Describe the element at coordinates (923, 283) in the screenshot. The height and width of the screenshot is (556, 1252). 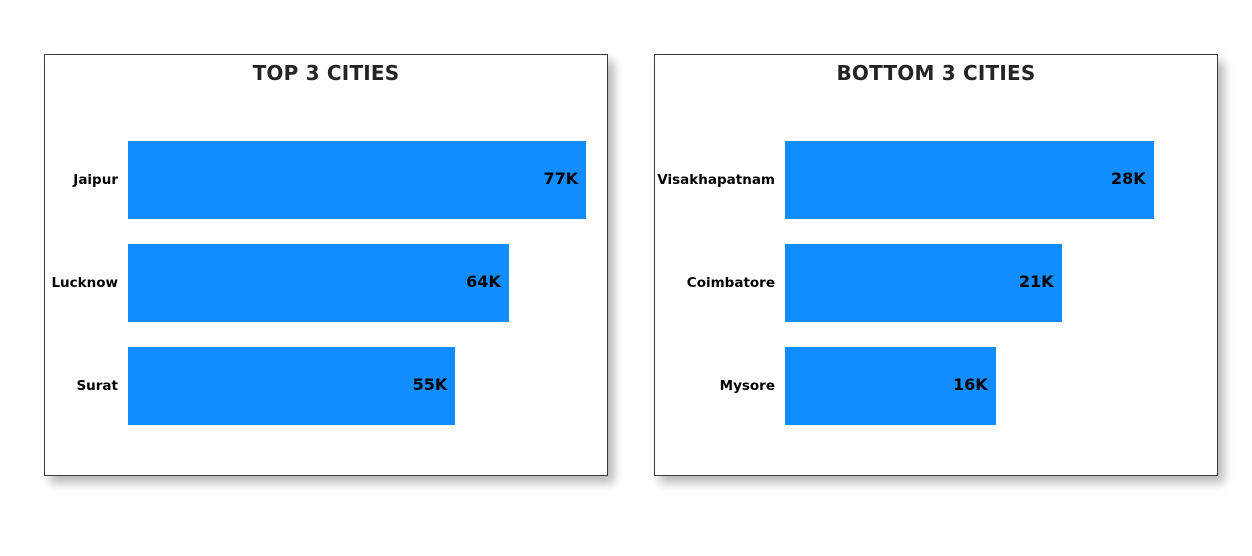
I see `bar-coimbatore` at that location.